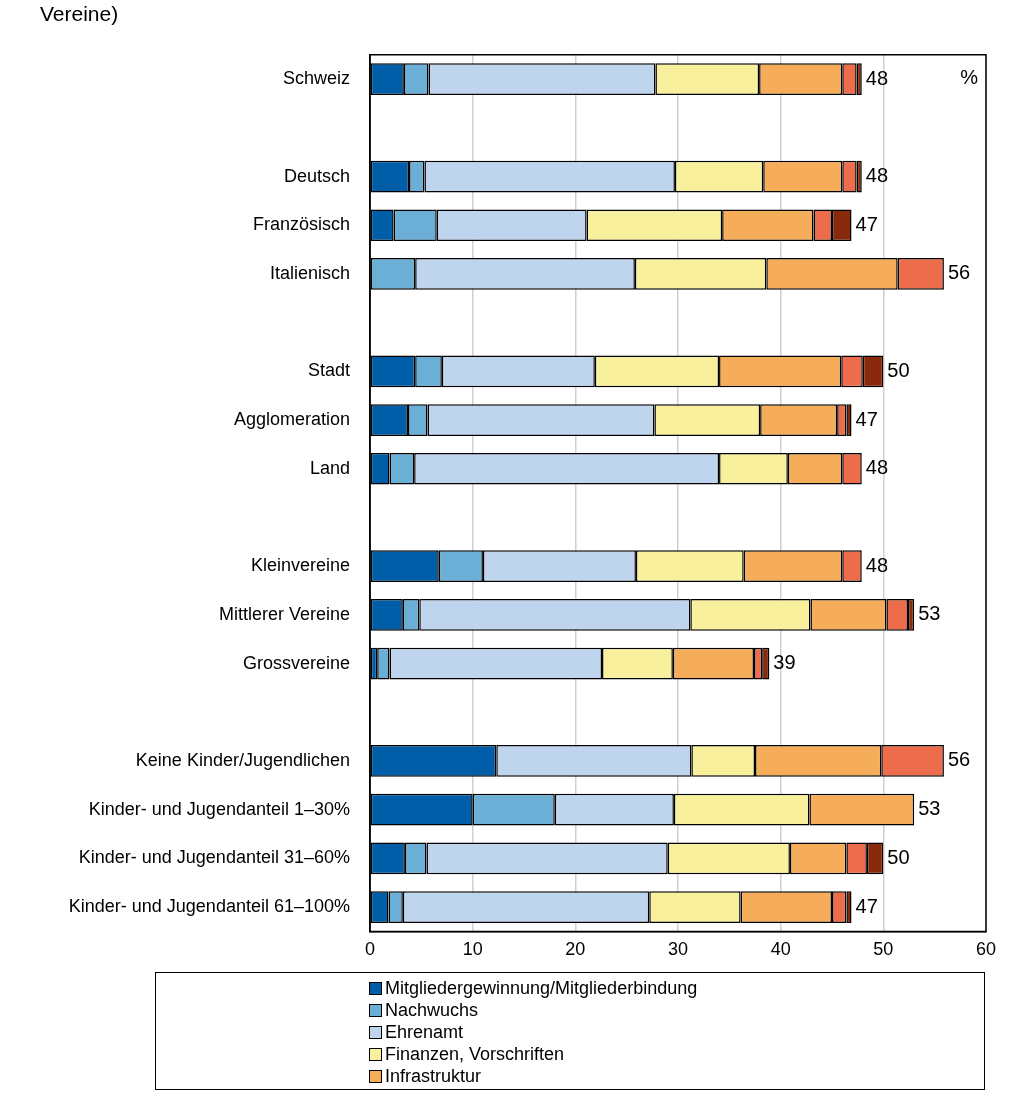 This screenshot has height=1101, width=1025. I want to click on y-tick-label: Mittlerer Vereine, so click(284, 613).